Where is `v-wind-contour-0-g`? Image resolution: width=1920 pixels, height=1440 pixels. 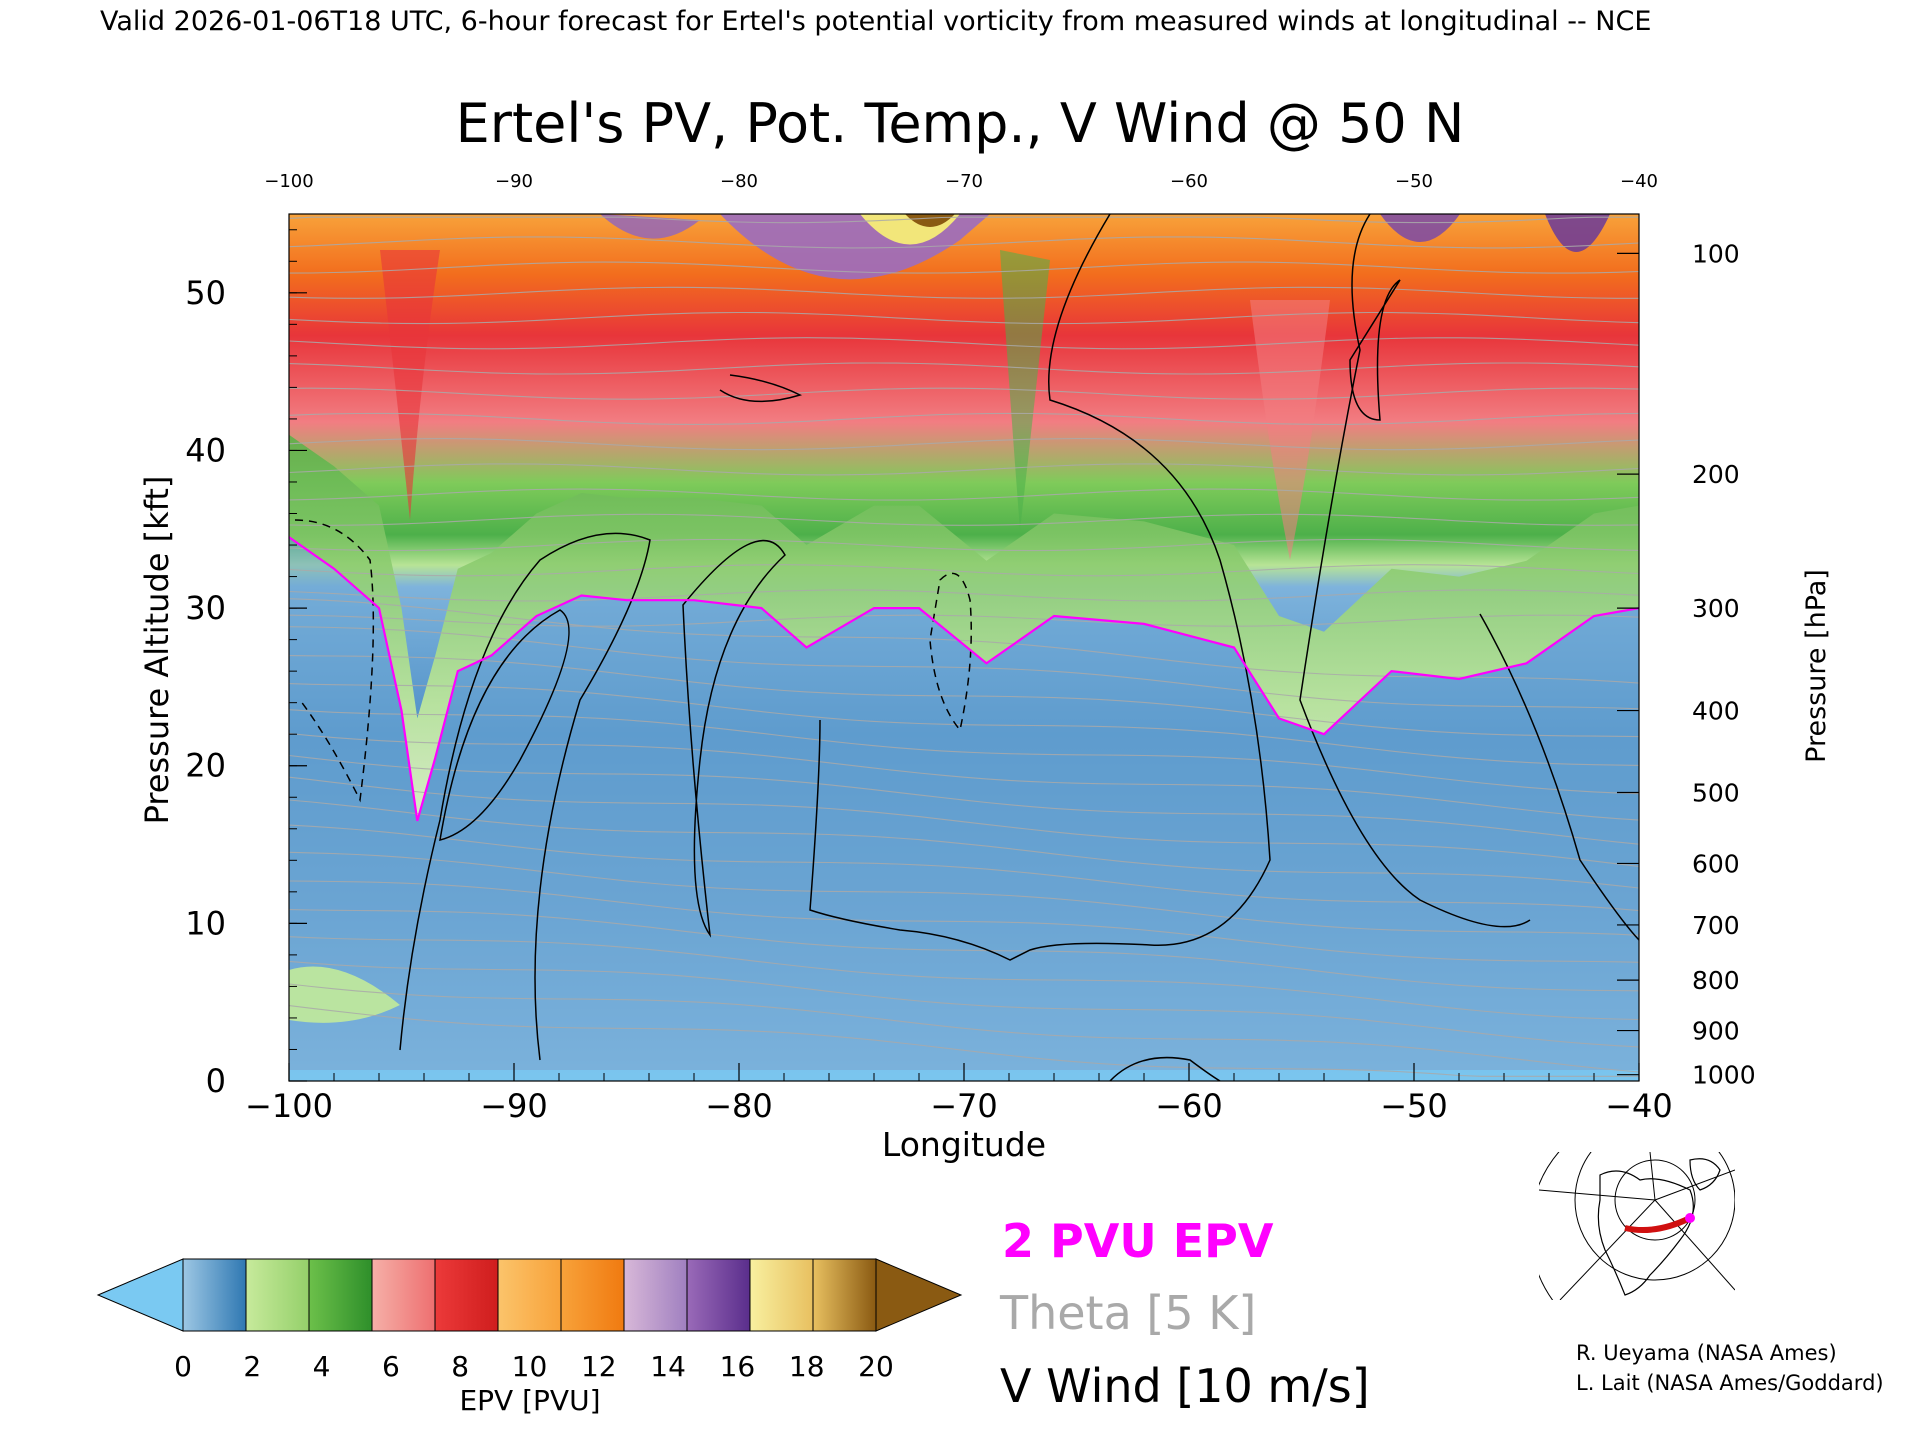
v-wind-contour-0-g is located at coordinates (761, 388).